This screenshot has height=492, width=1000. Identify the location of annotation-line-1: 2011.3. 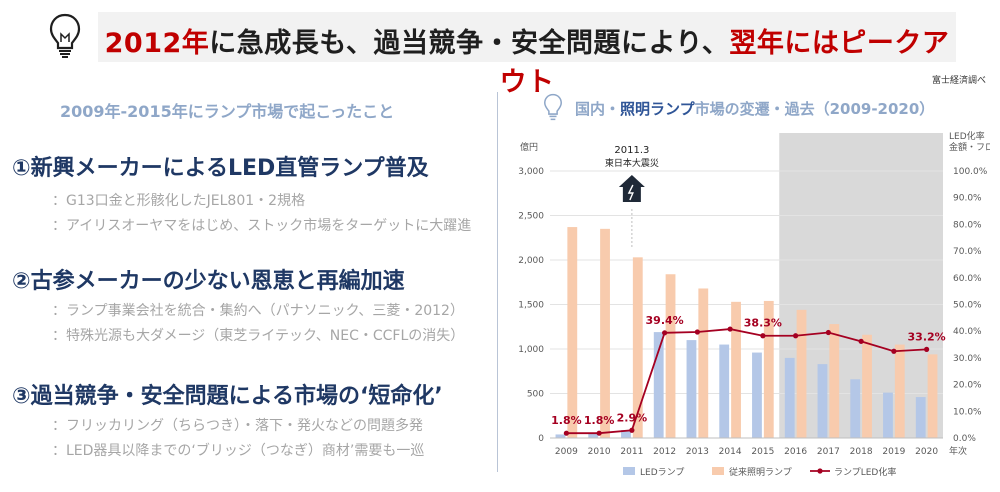
(631, 150).